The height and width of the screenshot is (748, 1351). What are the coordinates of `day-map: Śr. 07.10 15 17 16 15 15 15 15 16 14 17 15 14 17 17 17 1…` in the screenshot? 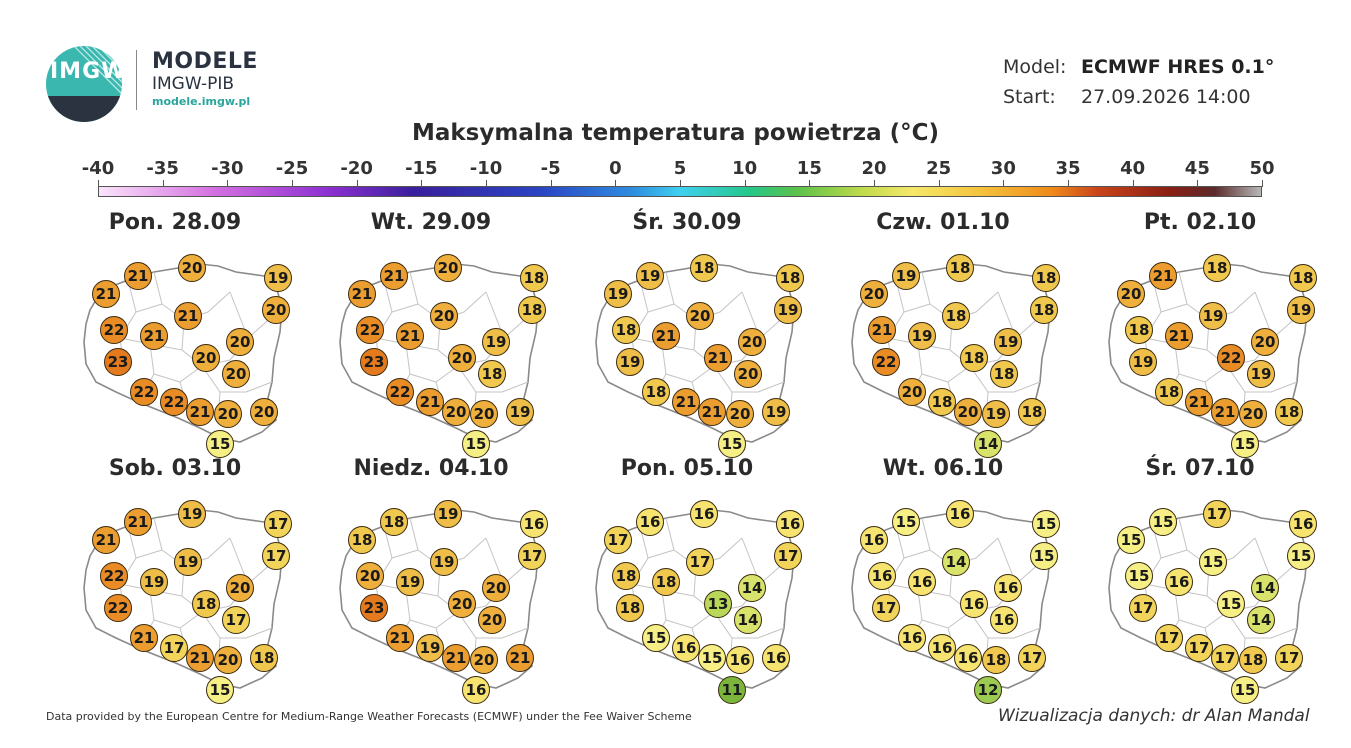 It's located at (1200, 581).